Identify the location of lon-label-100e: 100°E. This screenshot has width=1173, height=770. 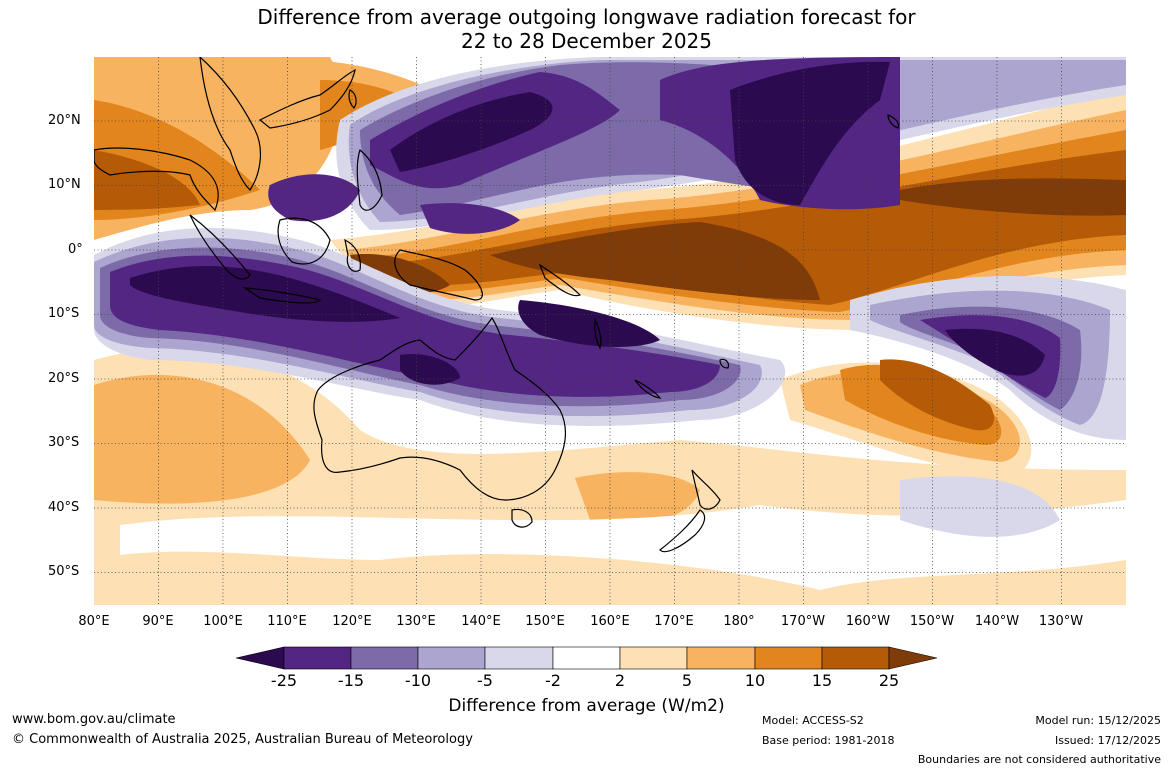
(223, 621).